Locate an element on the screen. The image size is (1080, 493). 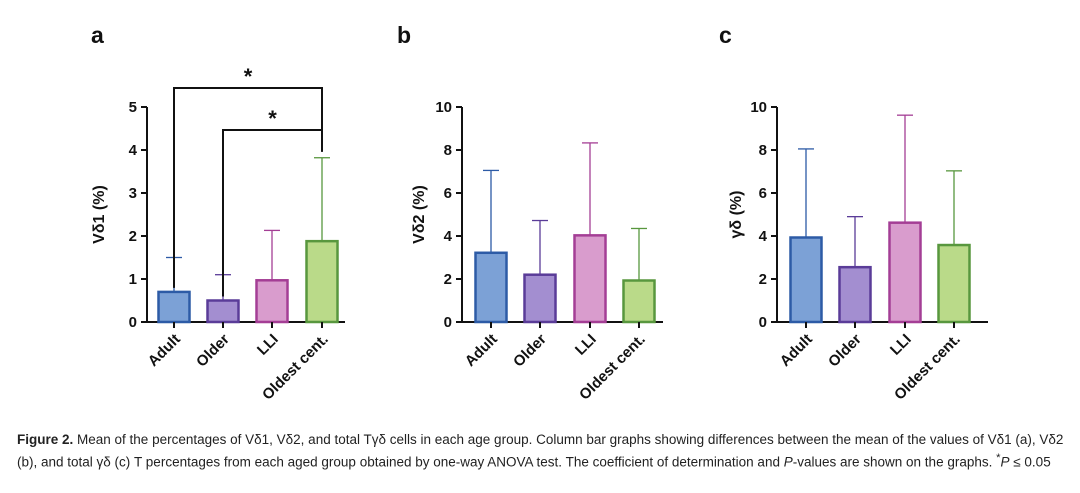
y-tick-label: 3 is located at coordinates (133, 193).